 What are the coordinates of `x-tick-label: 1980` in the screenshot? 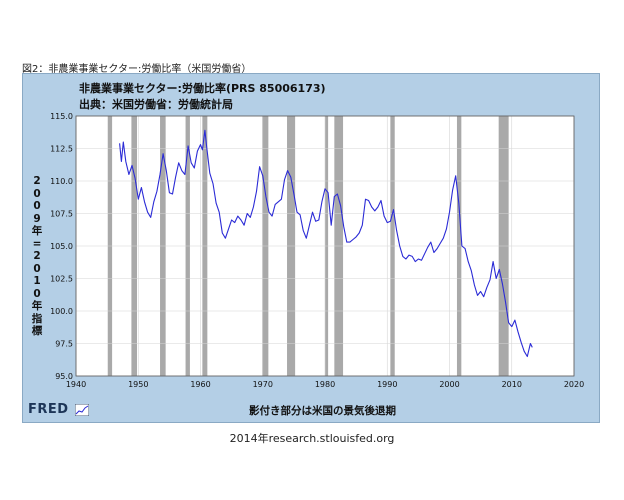 It's located at (325, 384).